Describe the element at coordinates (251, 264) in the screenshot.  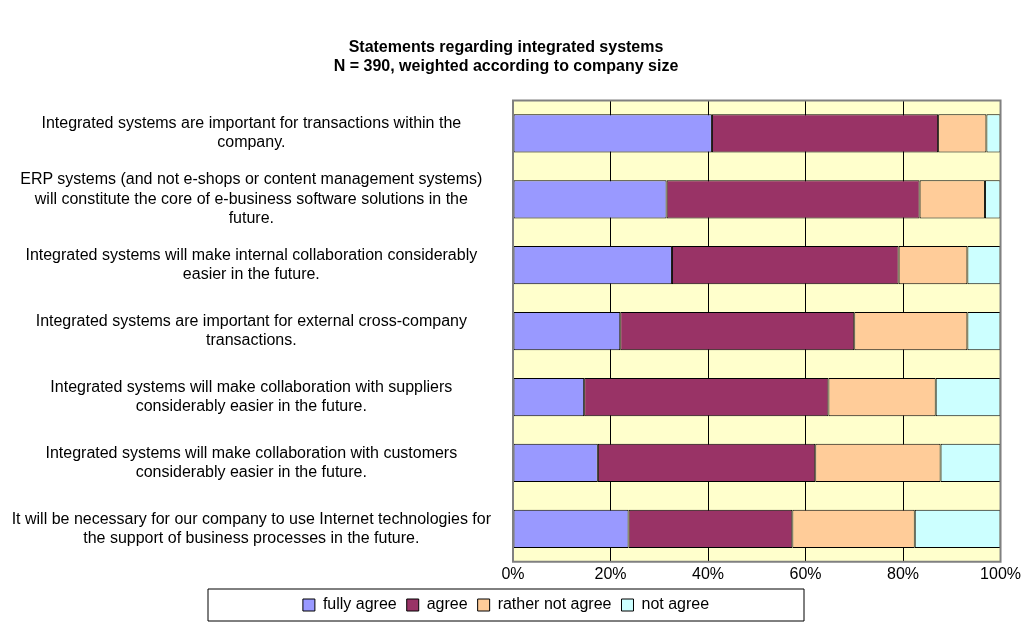
I see `y-tick-label: Integrated systems will make internal collaboration considerably easier in the future.` at that location.